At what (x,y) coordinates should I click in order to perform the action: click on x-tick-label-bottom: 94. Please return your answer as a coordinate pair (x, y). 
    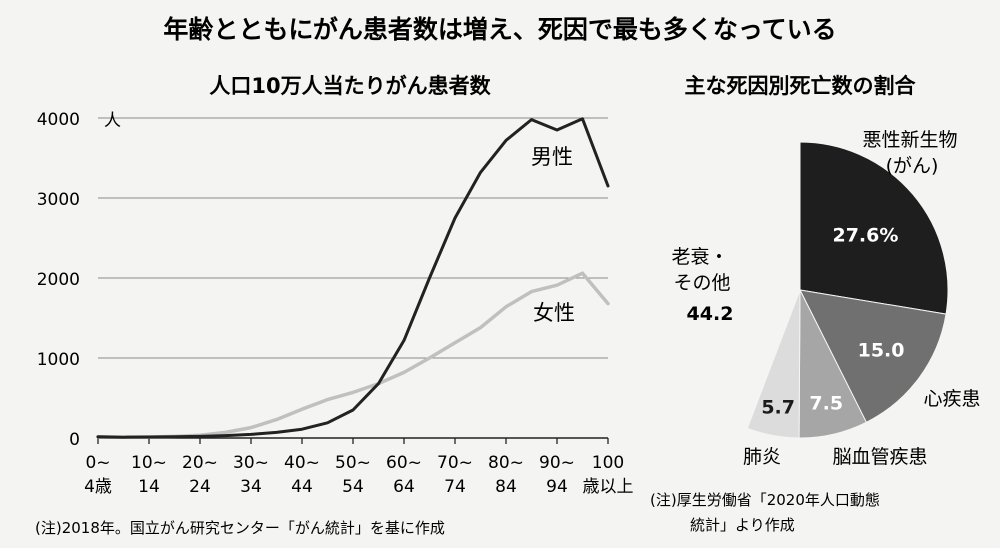
    Looking at the image, I should click on (557, 487).